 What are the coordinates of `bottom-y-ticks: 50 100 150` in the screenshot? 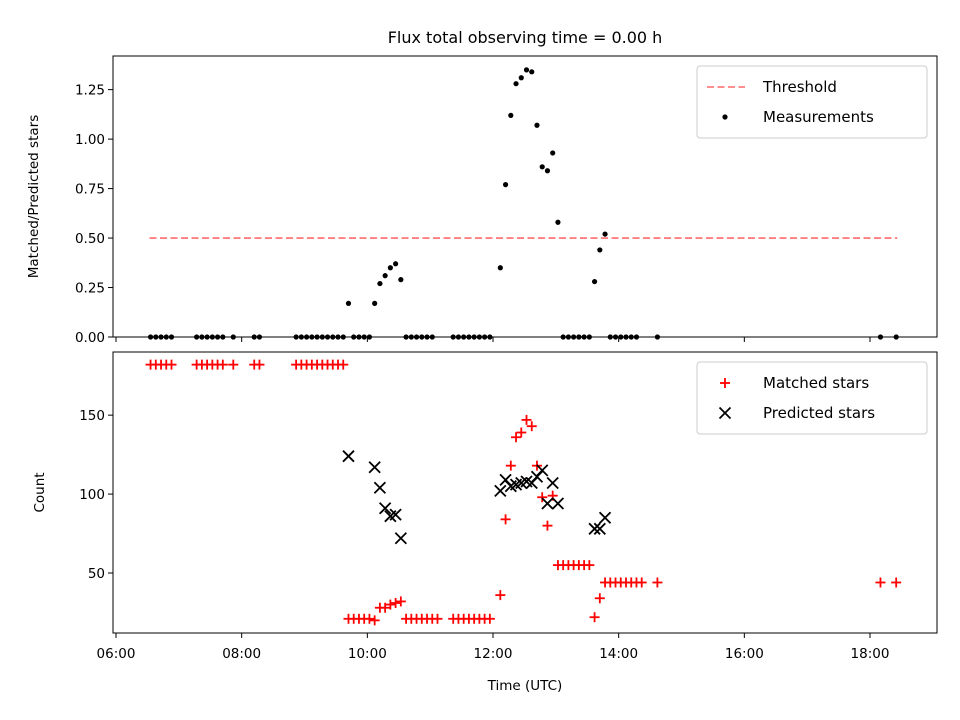 It's located at (96, 495).